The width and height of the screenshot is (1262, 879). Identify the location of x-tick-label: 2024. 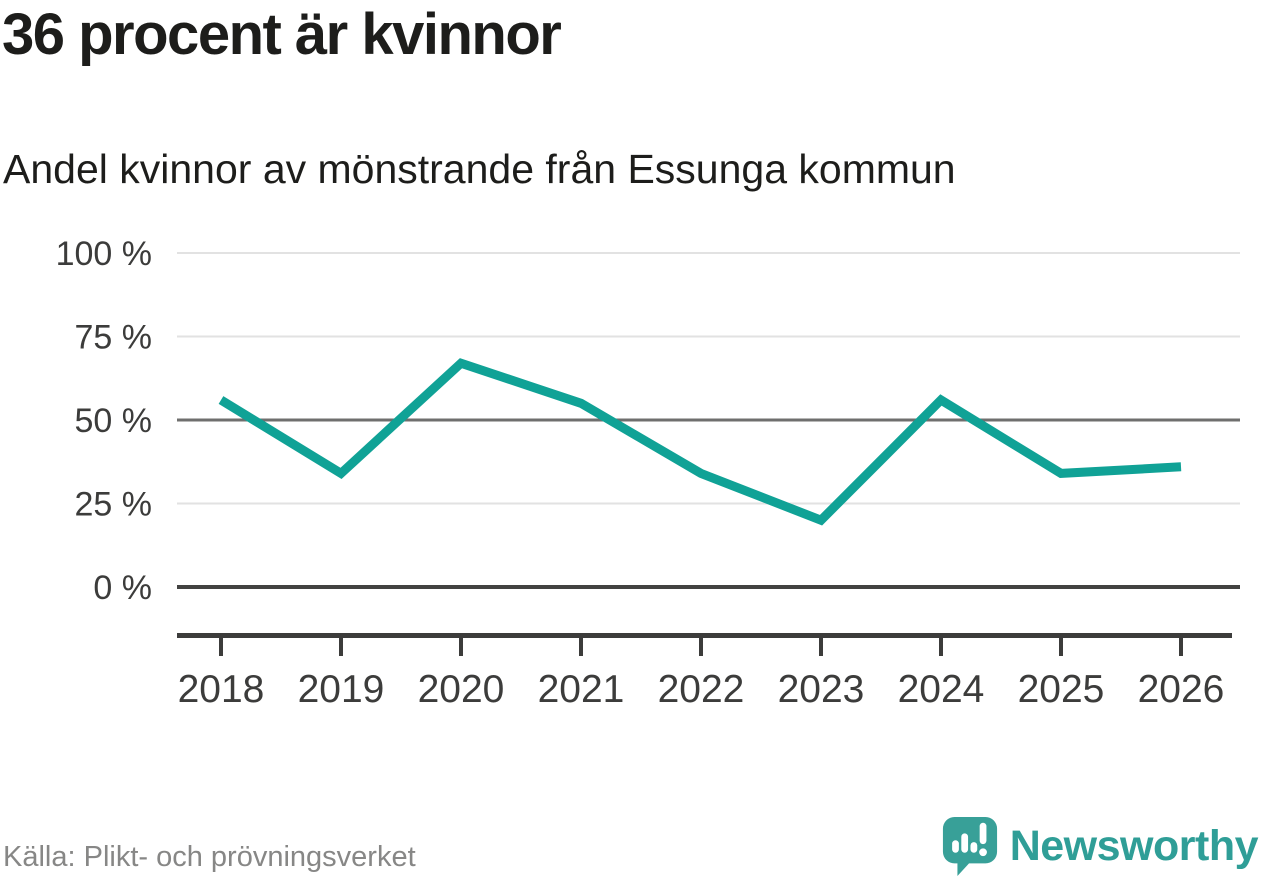
(941, 689).